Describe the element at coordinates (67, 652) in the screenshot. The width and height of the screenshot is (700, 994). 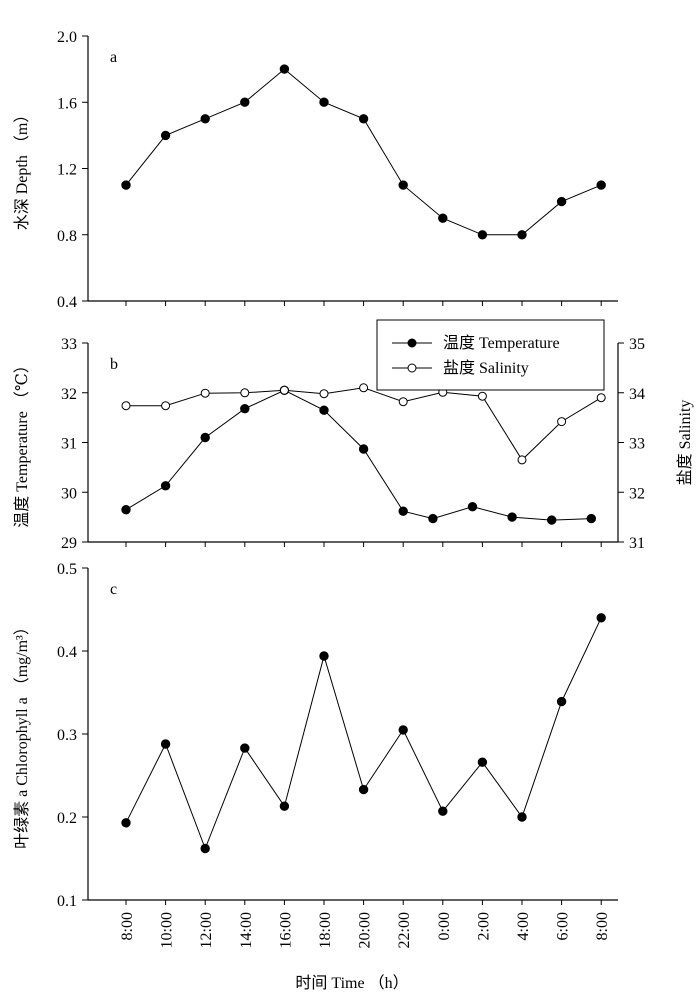
I see `y-tick-label-c: 0.4` at that location.